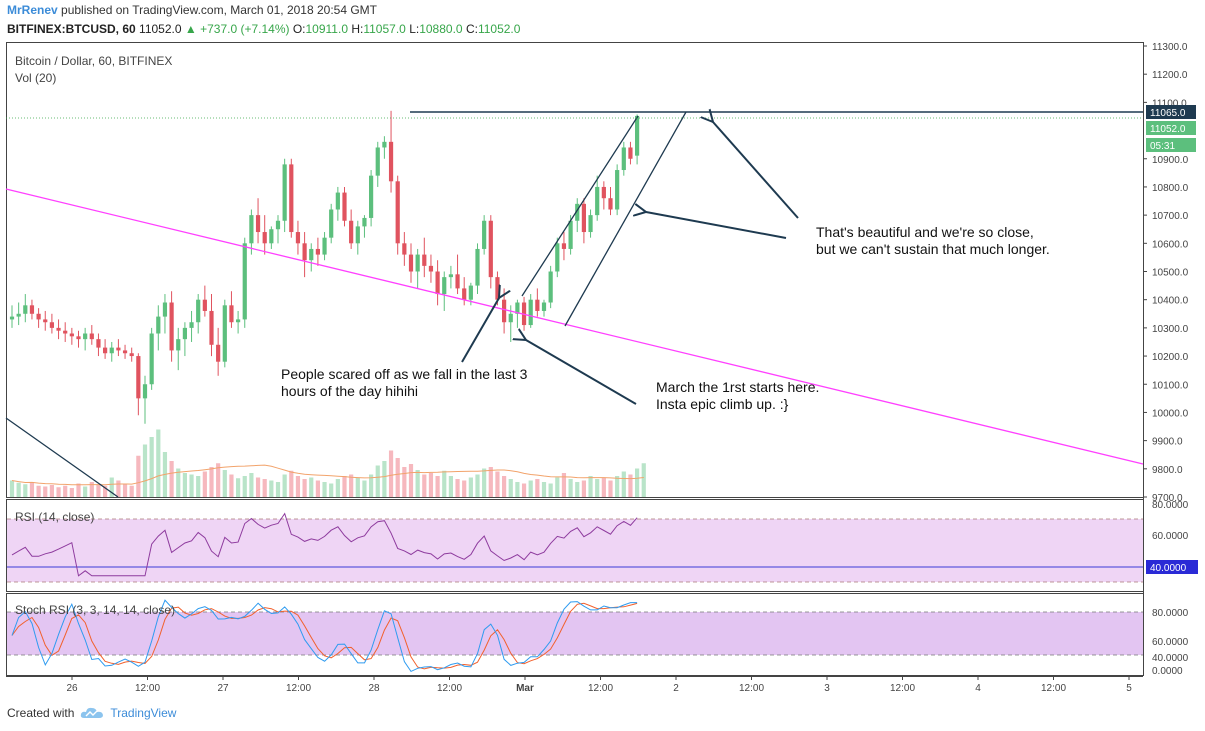  I want to click on open-value: 10911.0, so click(327, 29).